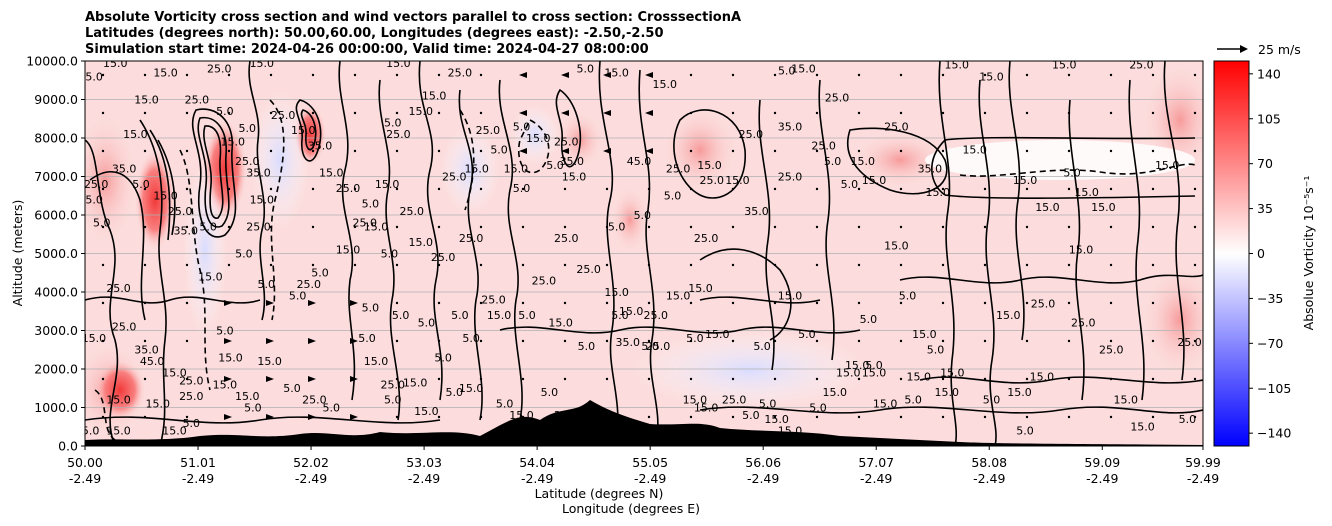  Describe the element at coordinates (1231, 253) in the screenshot. I see `colorbar-gradient` at that location.